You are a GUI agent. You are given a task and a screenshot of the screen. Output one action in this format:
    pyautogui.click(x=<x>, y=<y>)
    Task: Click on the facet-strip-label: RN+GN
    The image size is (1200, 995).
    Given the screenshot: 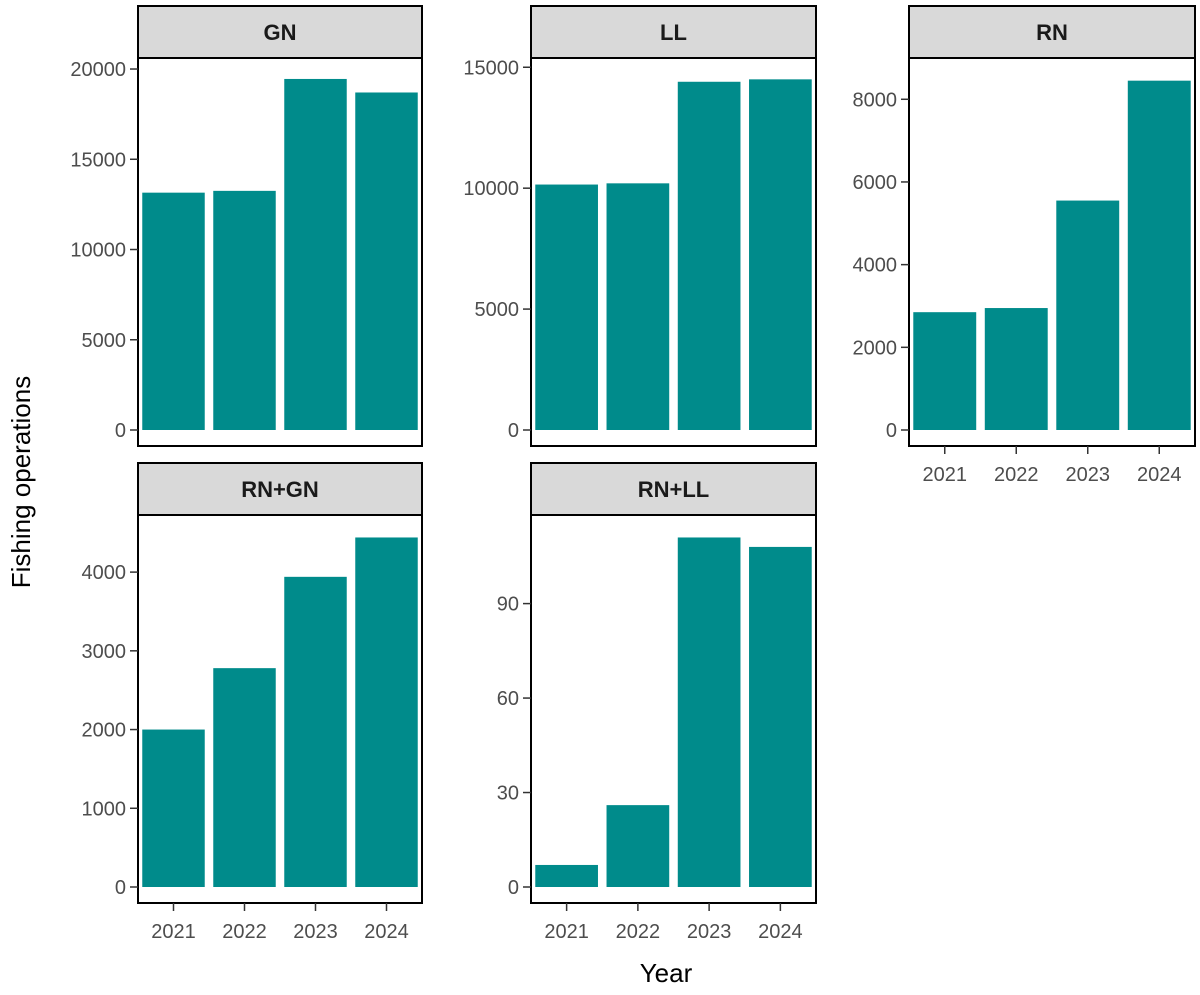 What is the action you would take?
    pyautogui.click(x=280, y=489)
    